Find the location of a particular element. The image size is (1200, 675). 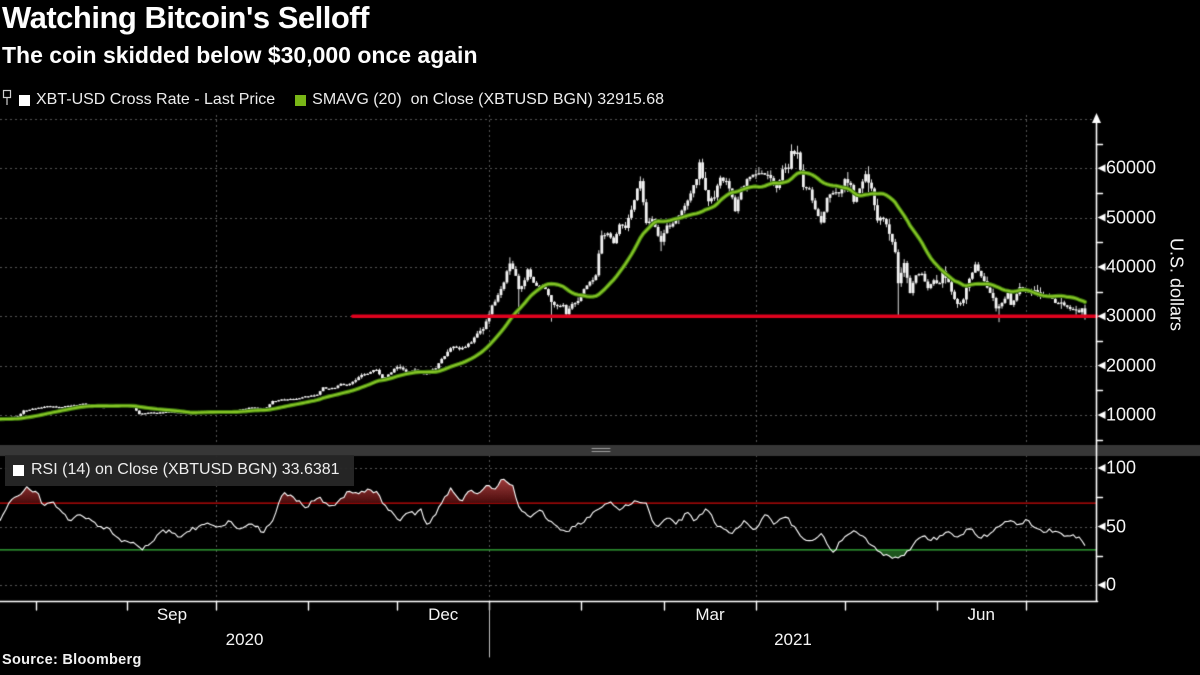

price-series-swatch is located at coordinates (24, 100).